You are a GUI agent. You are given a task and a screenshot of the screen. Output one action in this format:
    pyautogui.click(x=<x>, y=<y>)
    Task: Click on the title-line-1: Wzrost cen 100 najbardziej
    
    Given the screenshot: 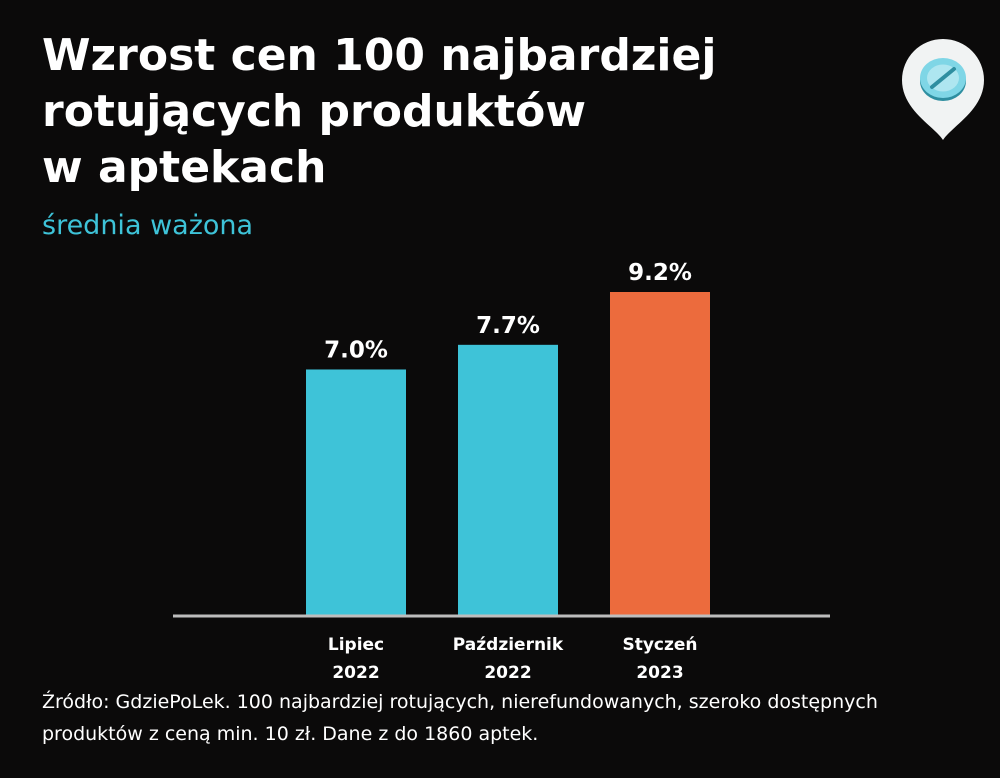 What is the action you would take?
    pyautogui.click(x=379, y=55)
    